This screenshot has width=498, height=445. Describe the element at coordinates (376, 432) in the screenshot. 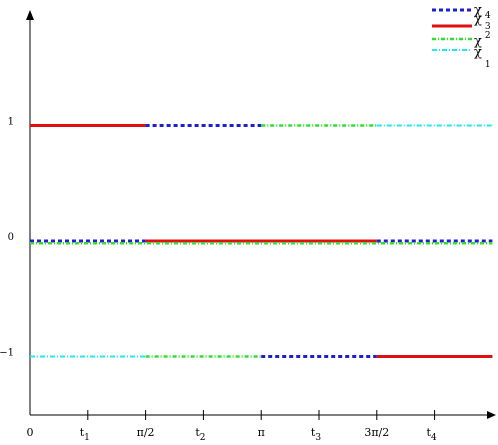

I see `x-tick-label-6: 3π/2` at that location.